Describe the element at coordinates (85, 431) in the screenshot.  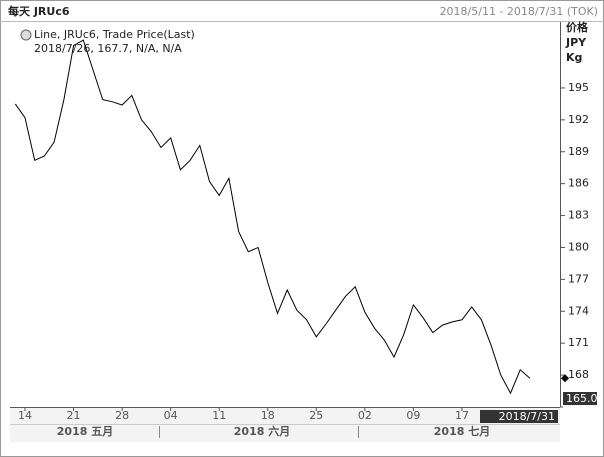
I see `month-label: 2018 五月` at that location.